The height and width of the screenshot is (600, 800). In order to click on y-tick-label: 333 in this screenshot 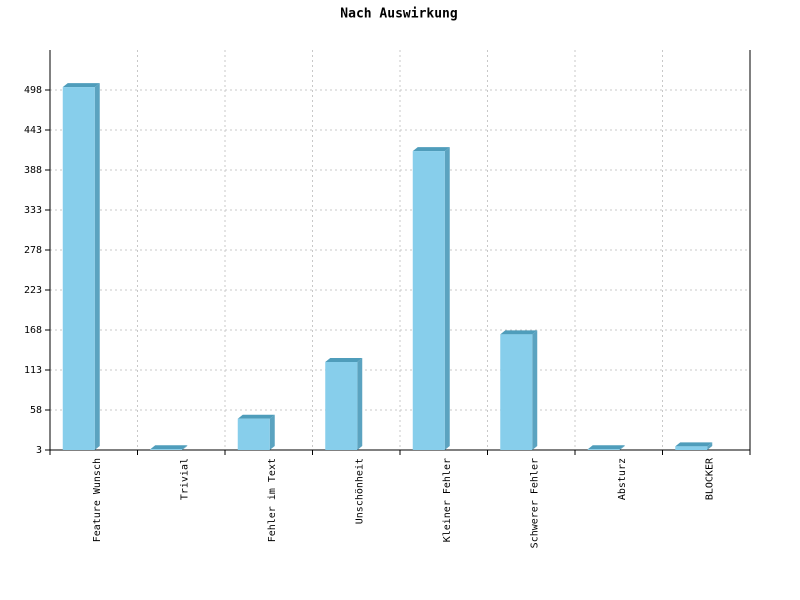, I will do `click(33, 210)`.